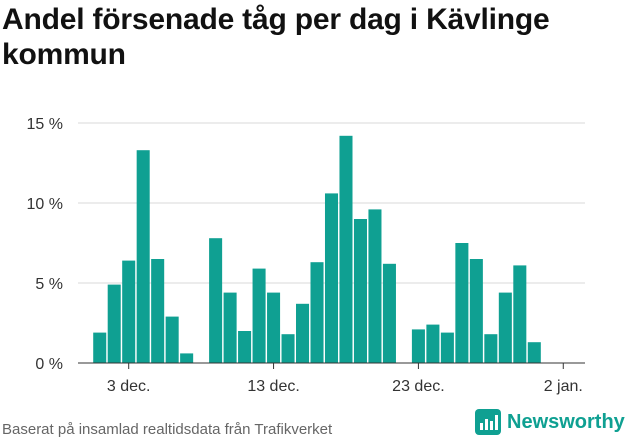  Describe the element at coordinates (488, 422) in the screenshot. I see `chart-logo-icon` at that location.